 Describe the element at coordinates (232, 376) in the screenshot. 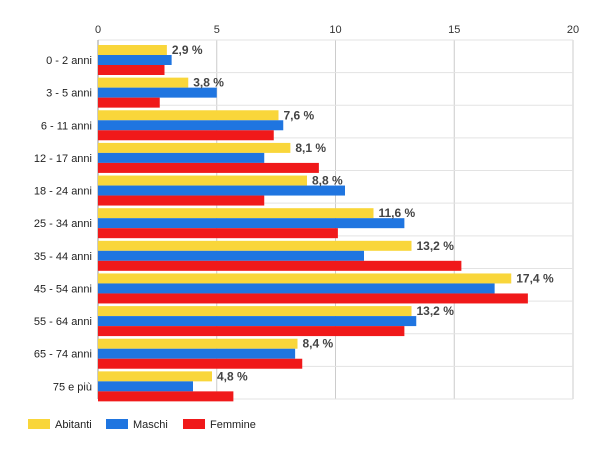

I see `data-label: 4,8 %` at that location.